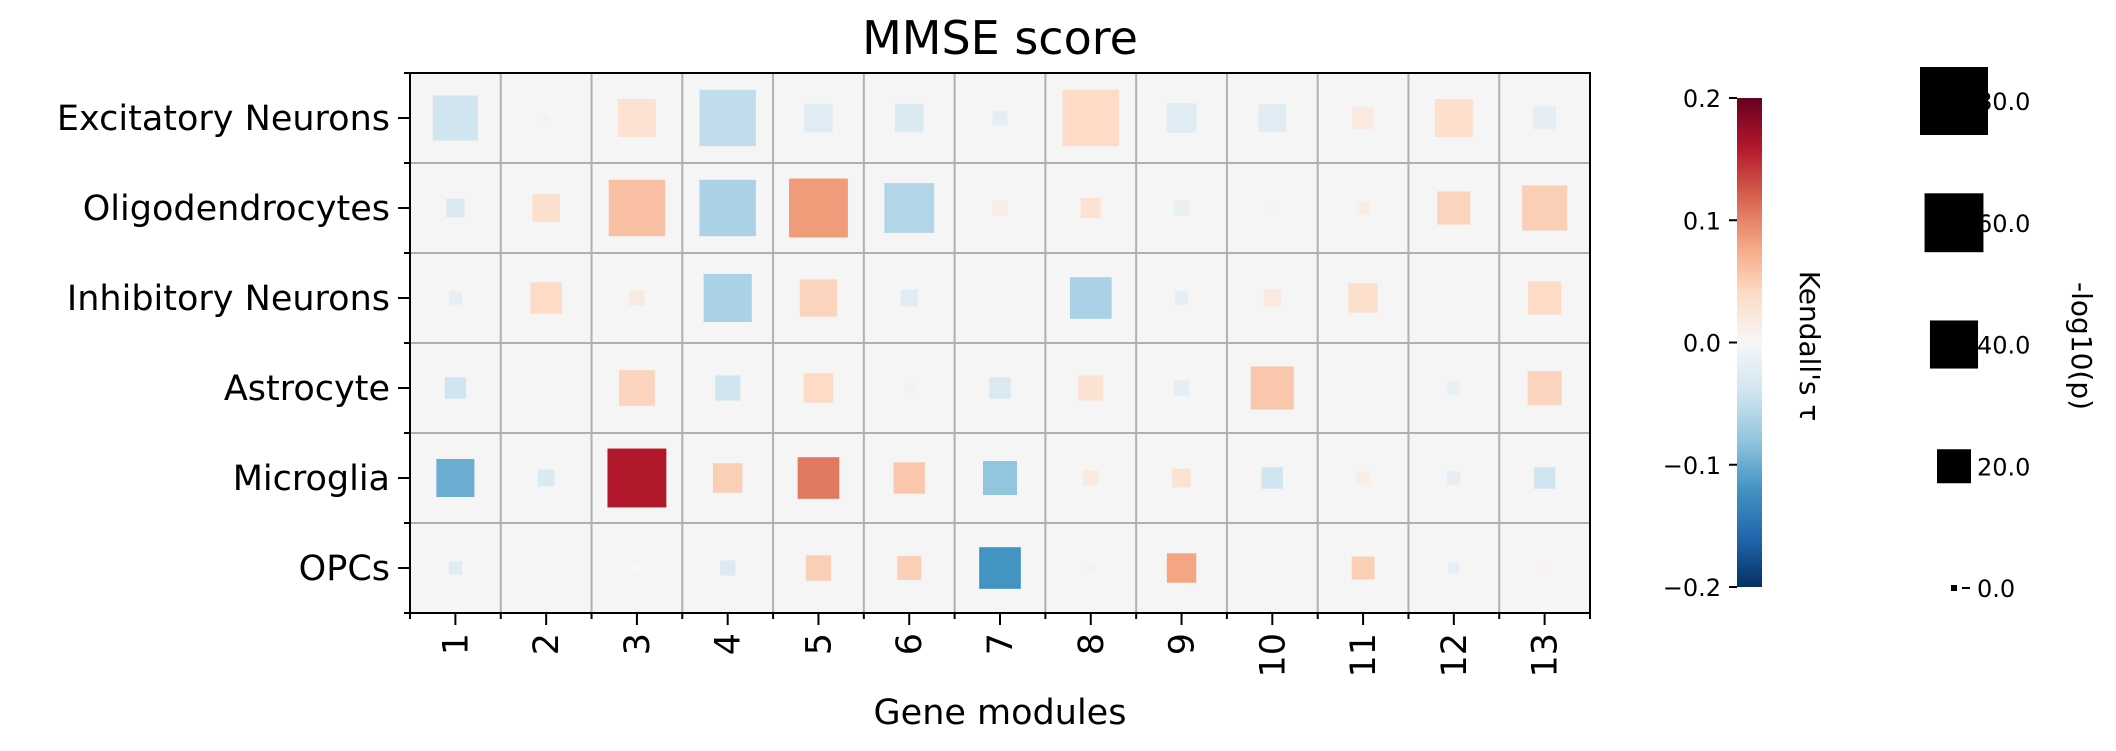  Describe the element at coordinates (1702, 344) in the screenshot. I see `colorbar-tick-label: 0.0` at that location.